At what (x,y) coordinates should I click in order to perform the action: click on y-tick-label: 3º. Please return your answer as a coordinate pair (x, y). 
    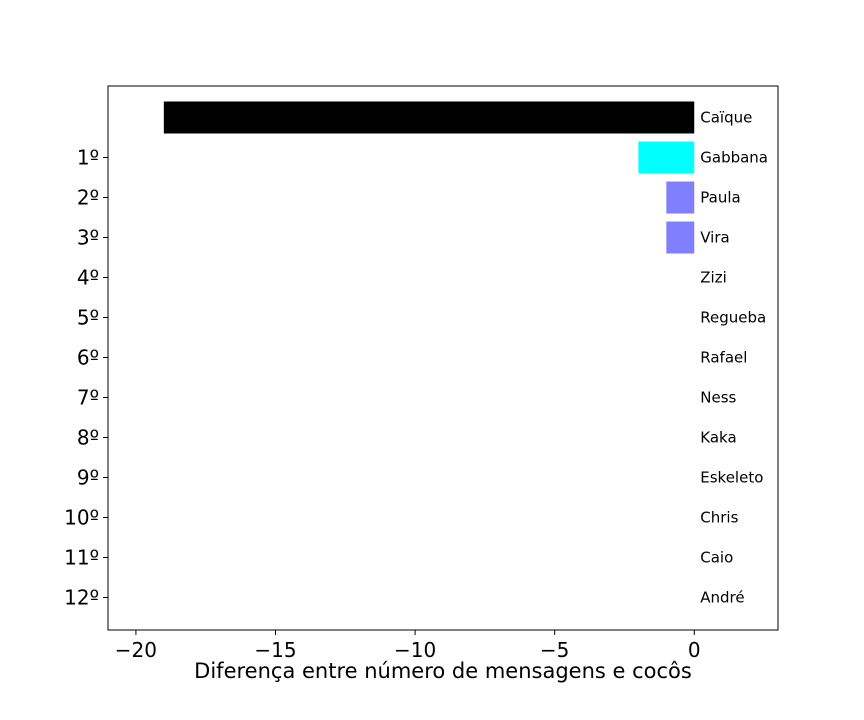
    Looking at the image, I should click on (88, 238).